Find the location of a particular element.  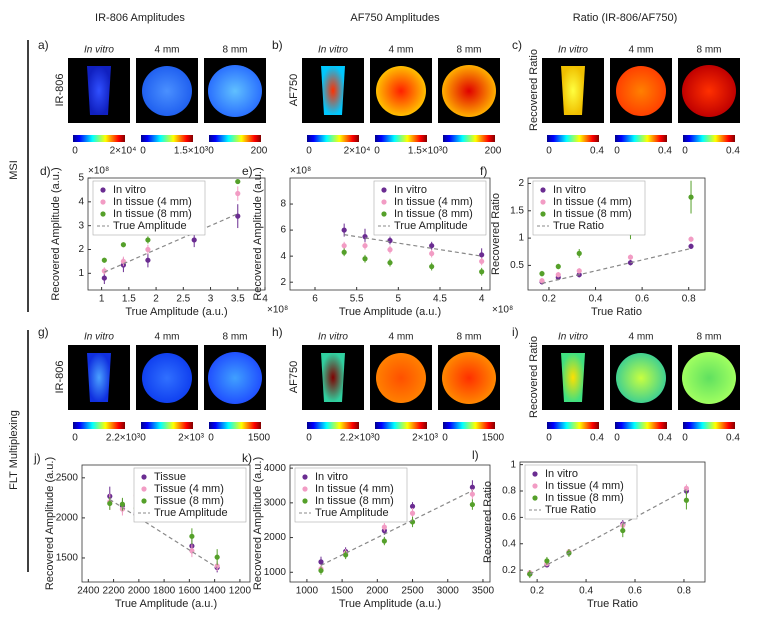

x-tick-label: 2200 is located at coordinates (113, 591).